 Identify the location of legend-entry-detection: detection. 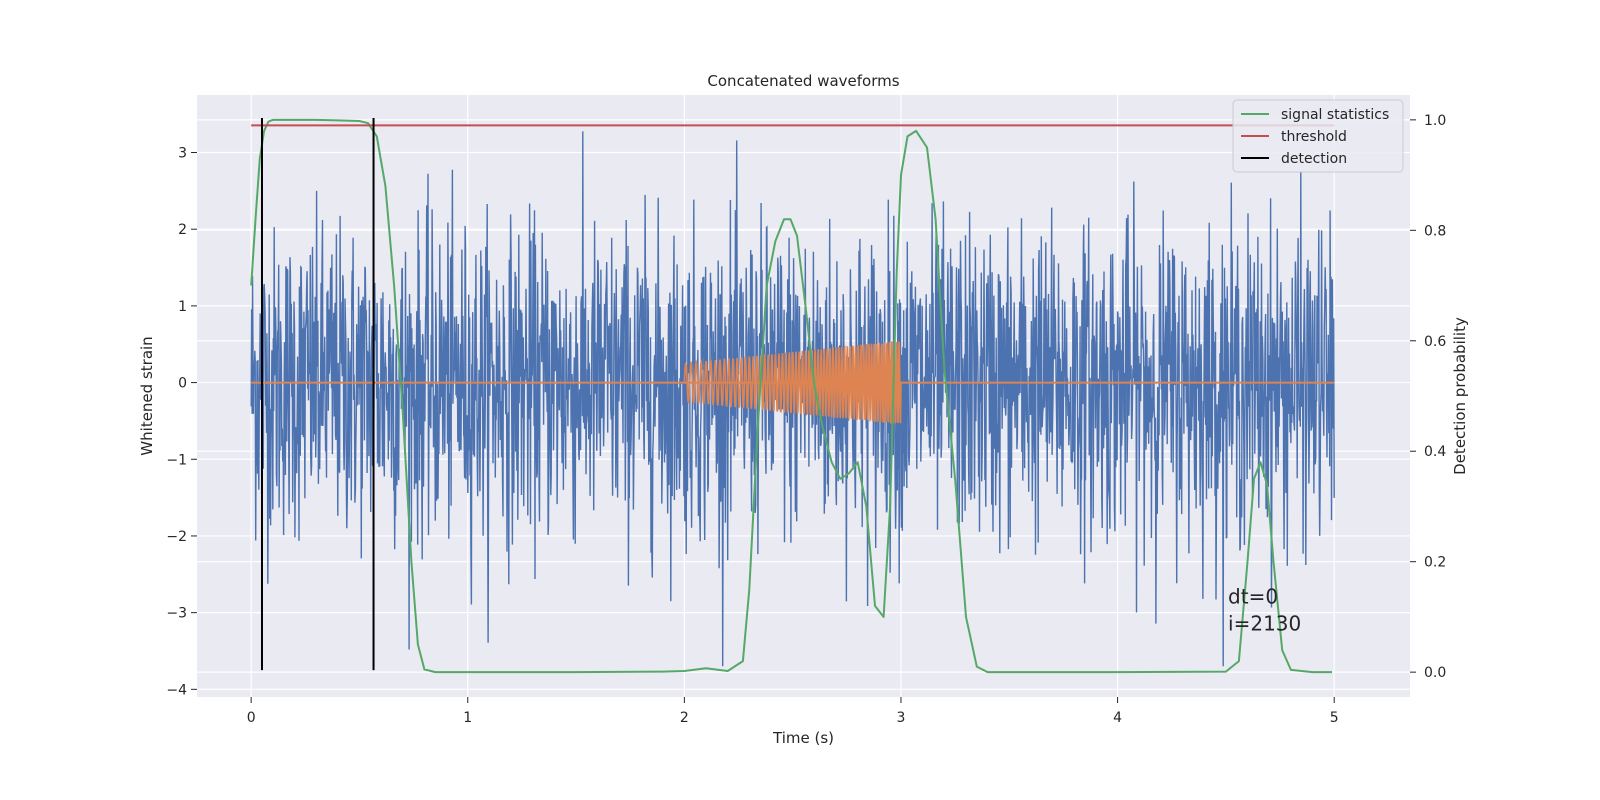
(1314, 159).